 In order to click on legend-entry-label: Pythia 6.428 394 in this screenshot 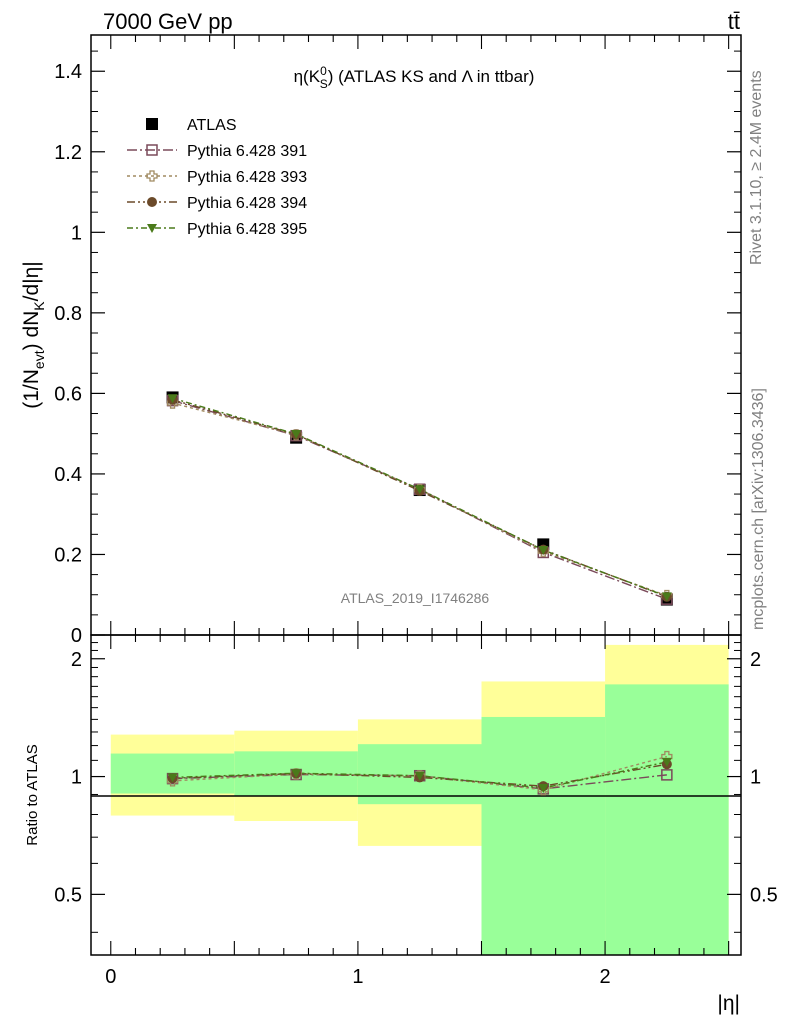, I will do `click(247, 203)`.